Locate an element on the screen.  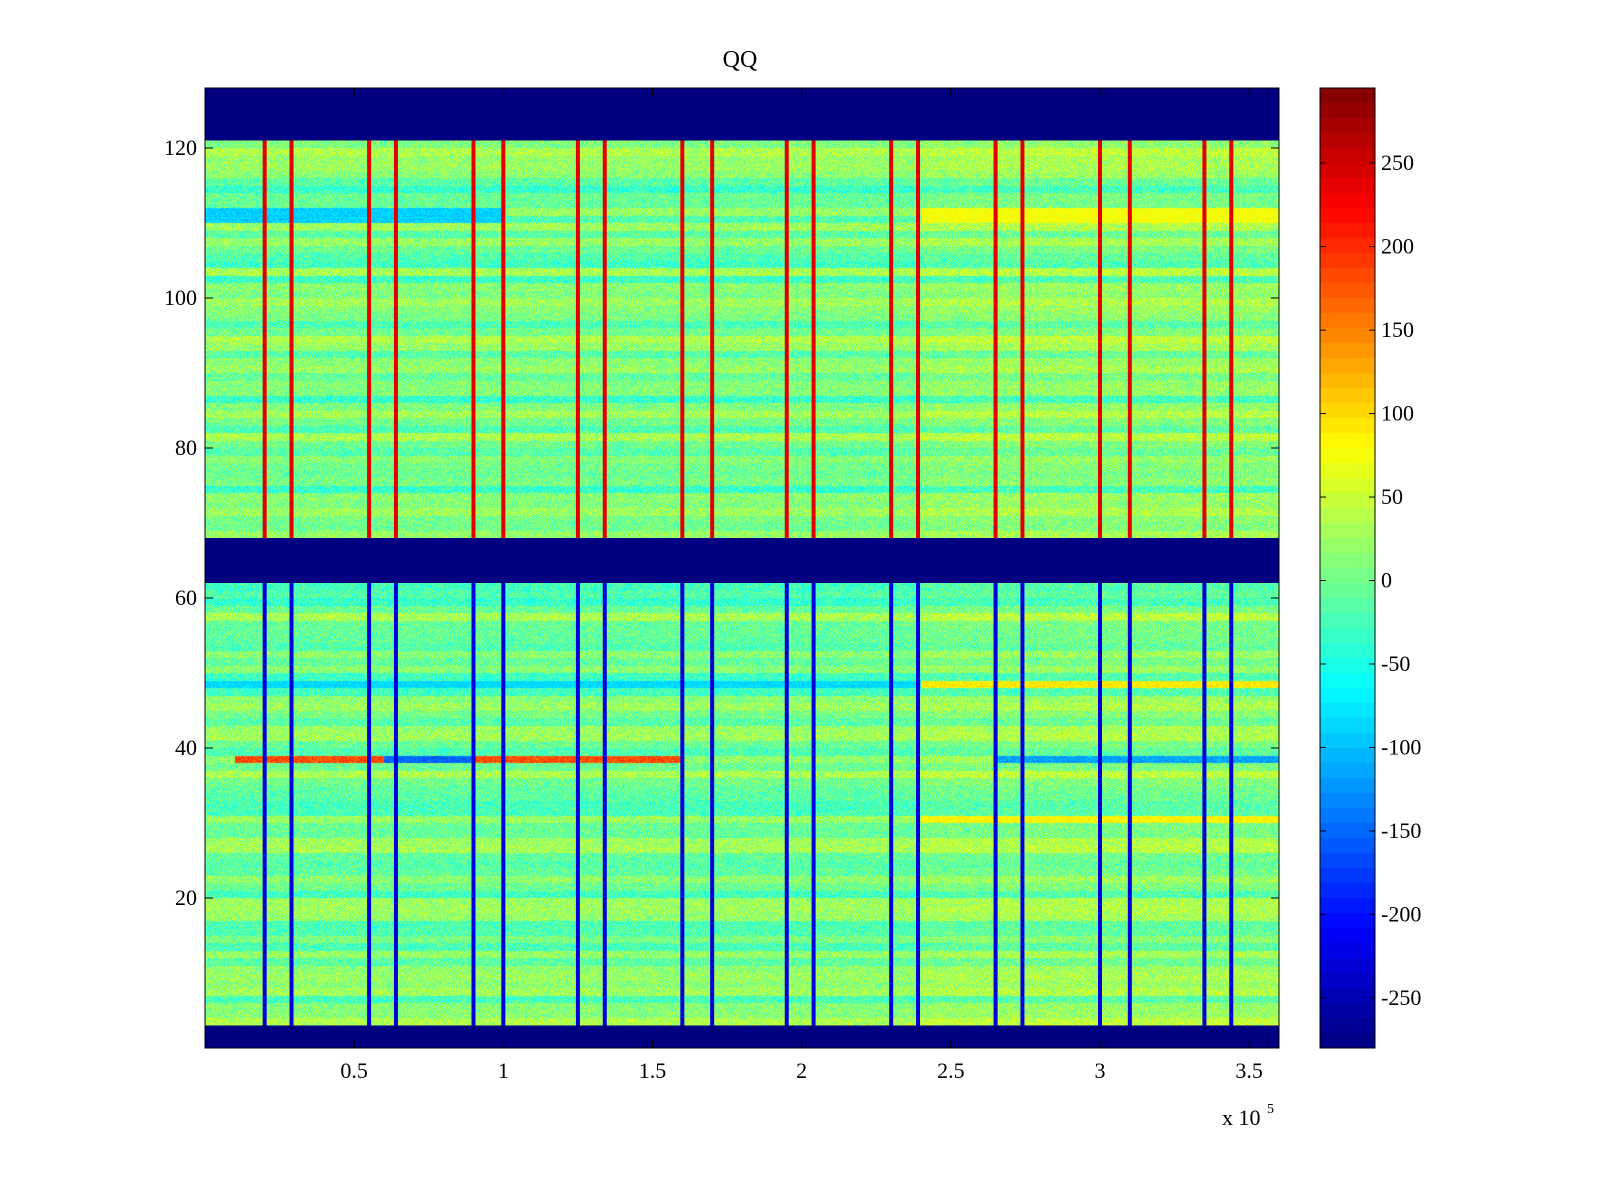
chart-title: QQ is located at coordinates (740, 60).